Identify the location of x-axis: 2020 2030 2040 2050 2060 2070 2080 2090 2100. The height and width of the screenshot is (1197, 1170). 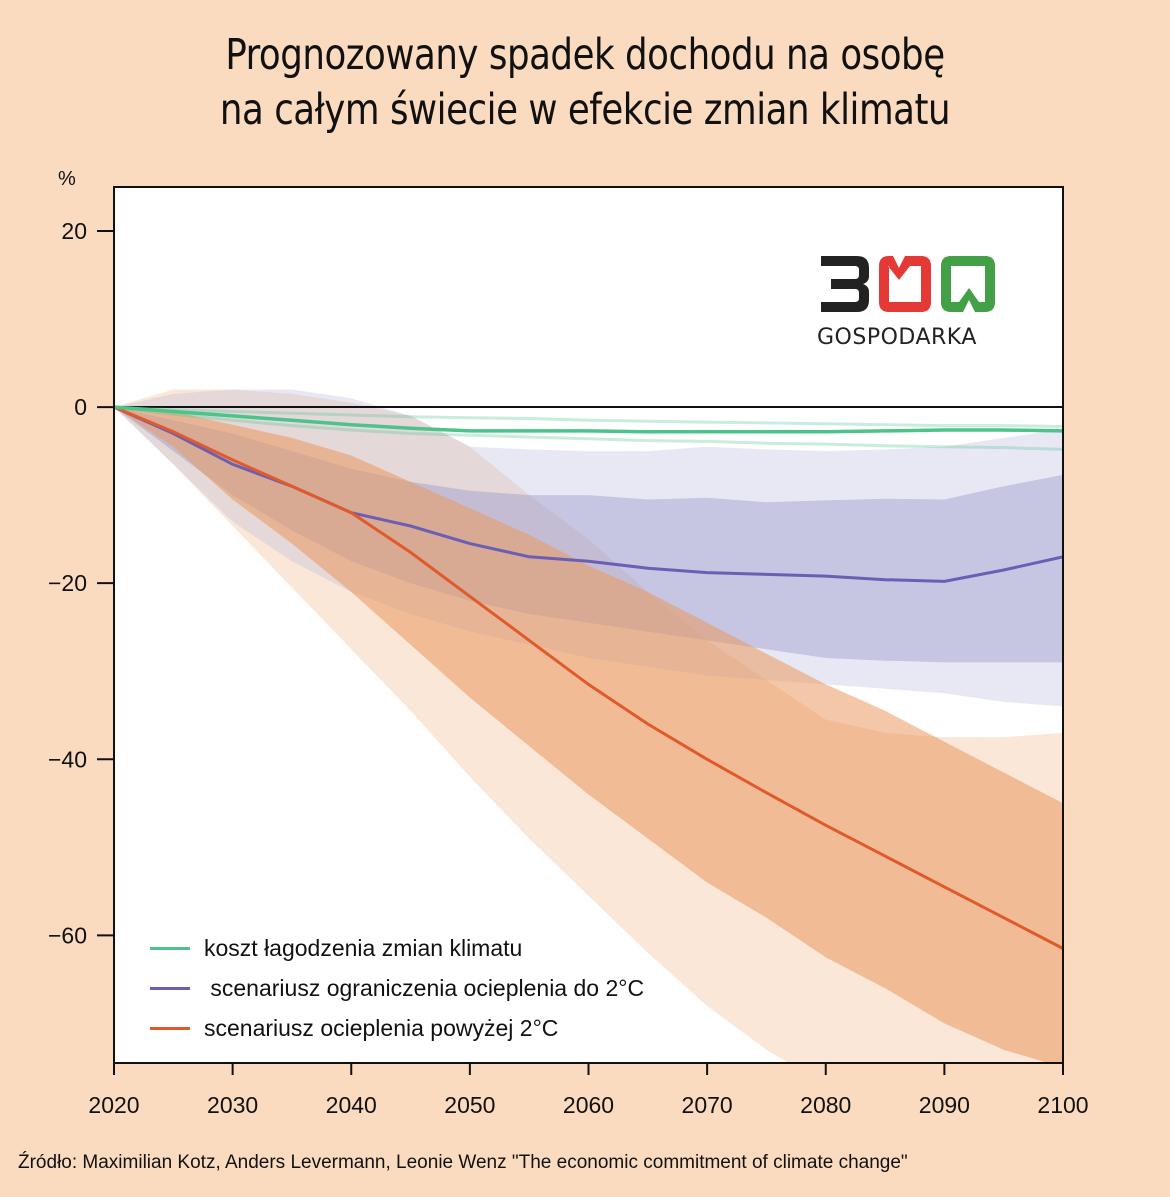
(588, 1090).